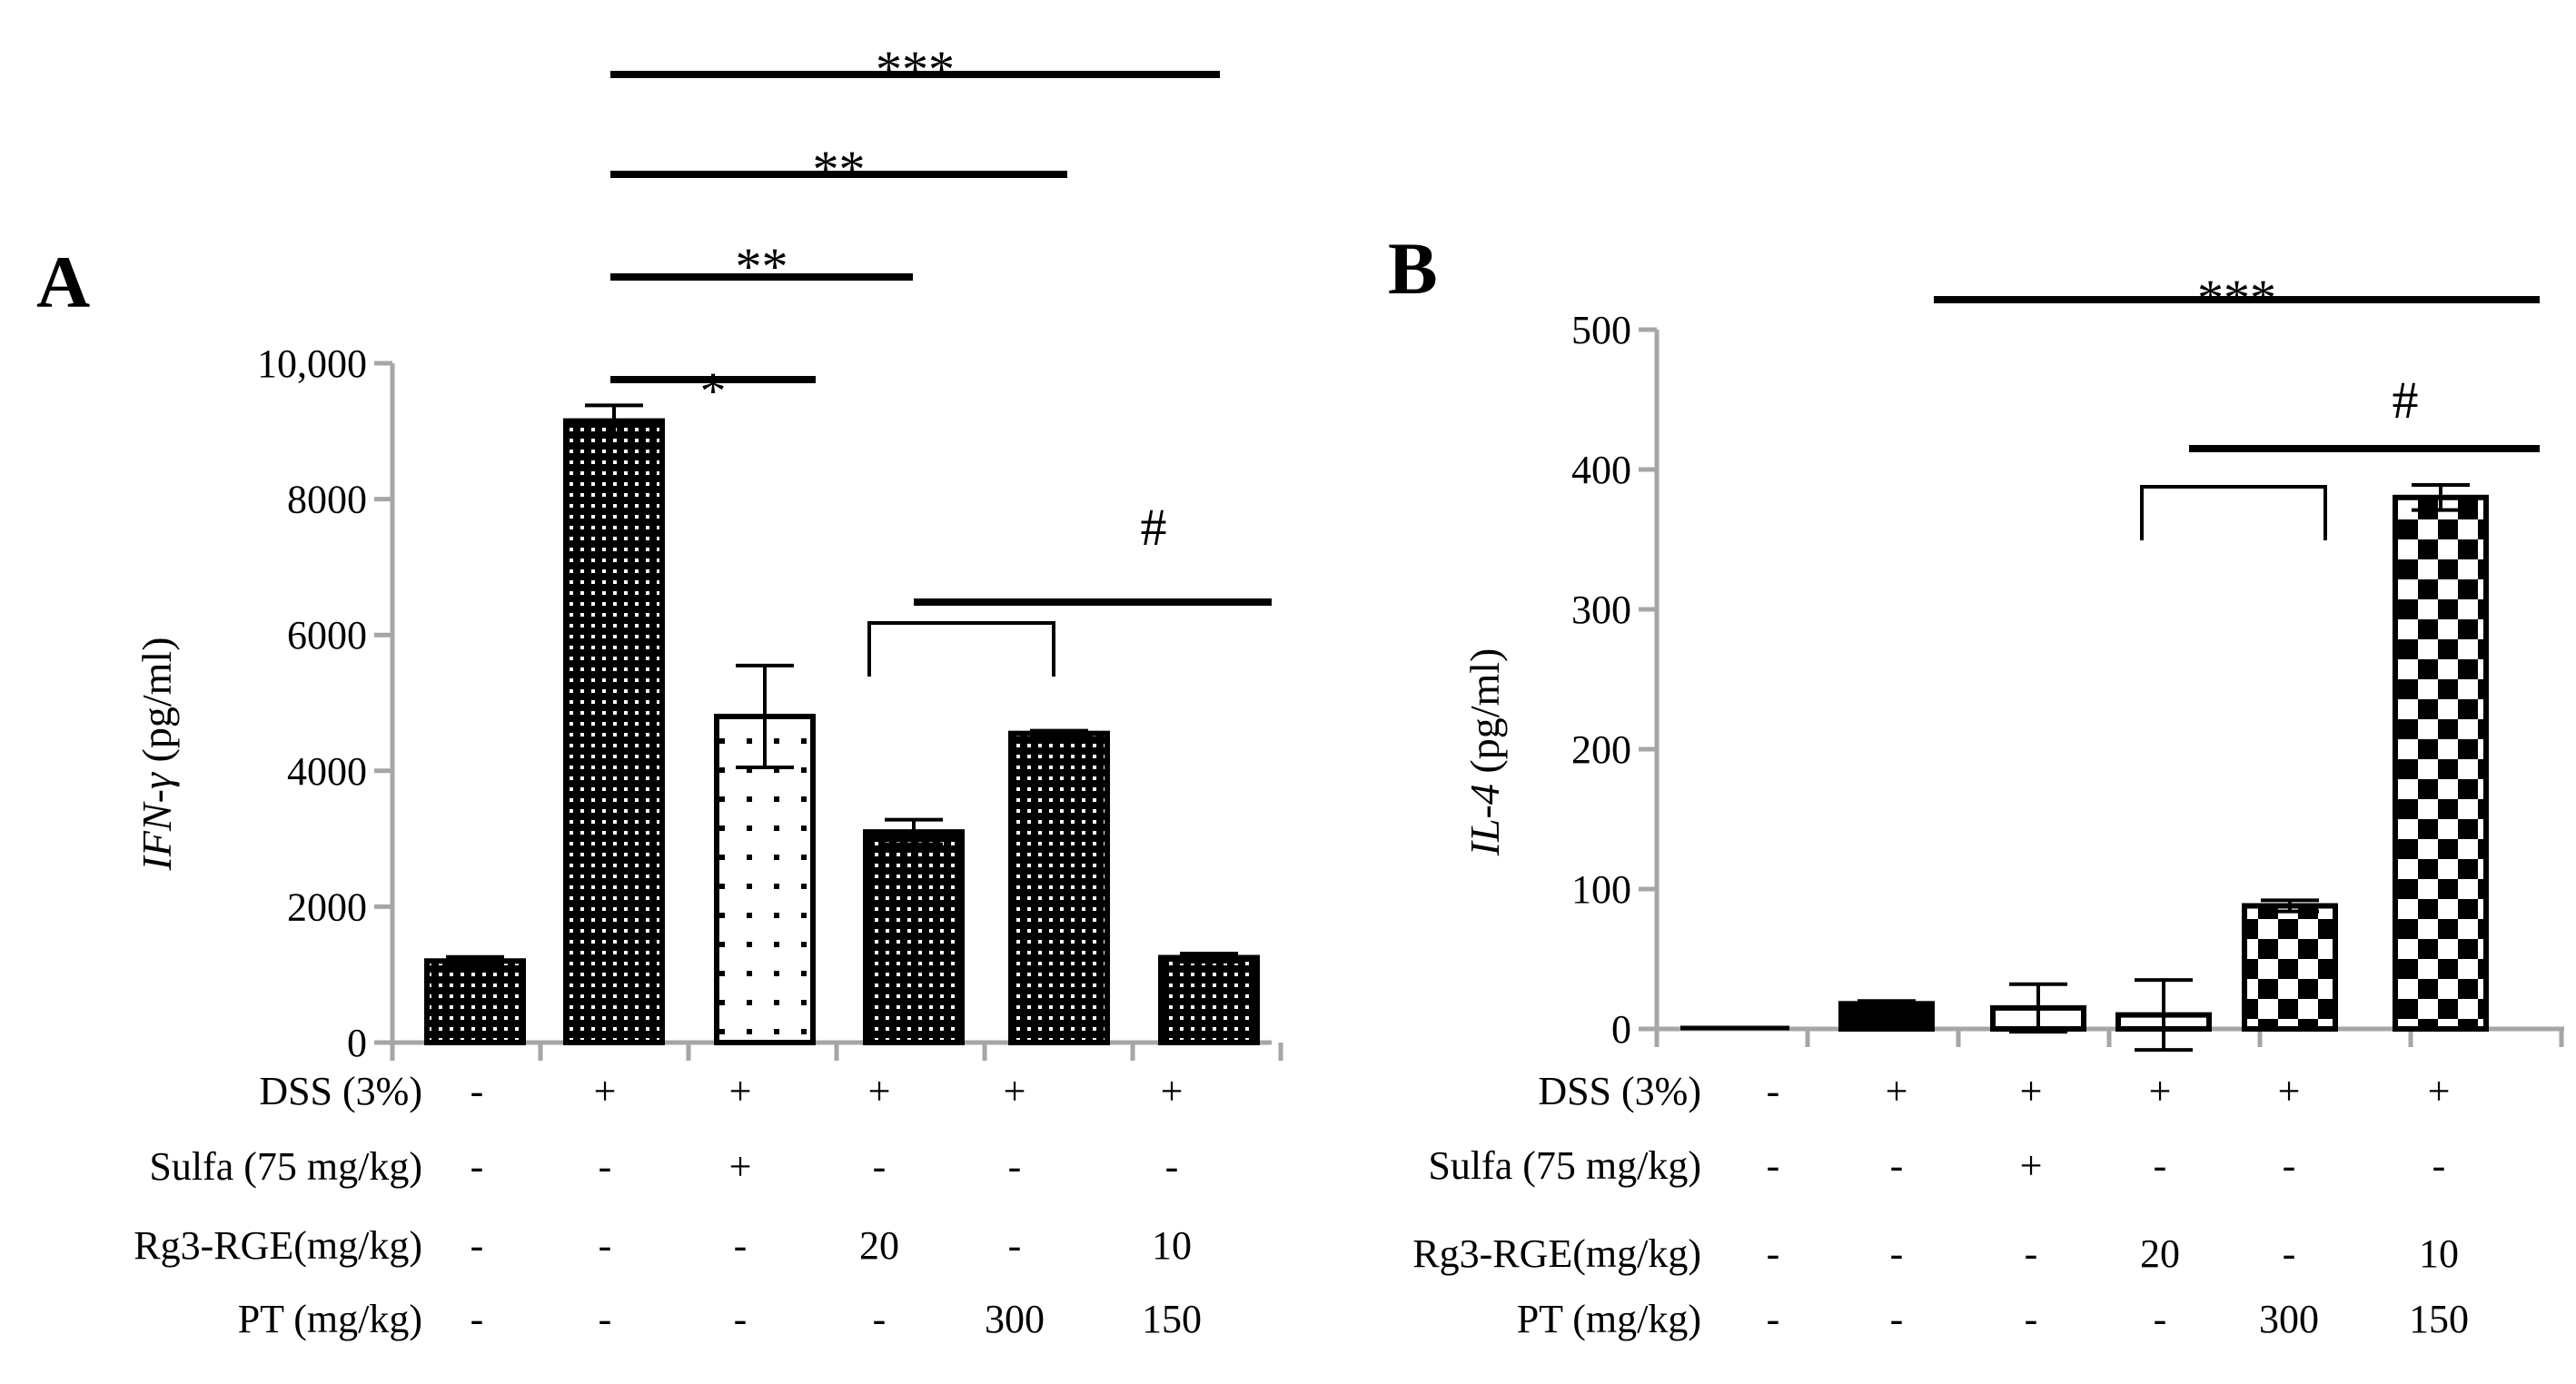 The width and height of the screenshot is (2576, 1384). What do you see at coordinates (327, 771) in the screenshot?
I see `panel-a-ytick-label: 4000` at bounding box center [327, 771].